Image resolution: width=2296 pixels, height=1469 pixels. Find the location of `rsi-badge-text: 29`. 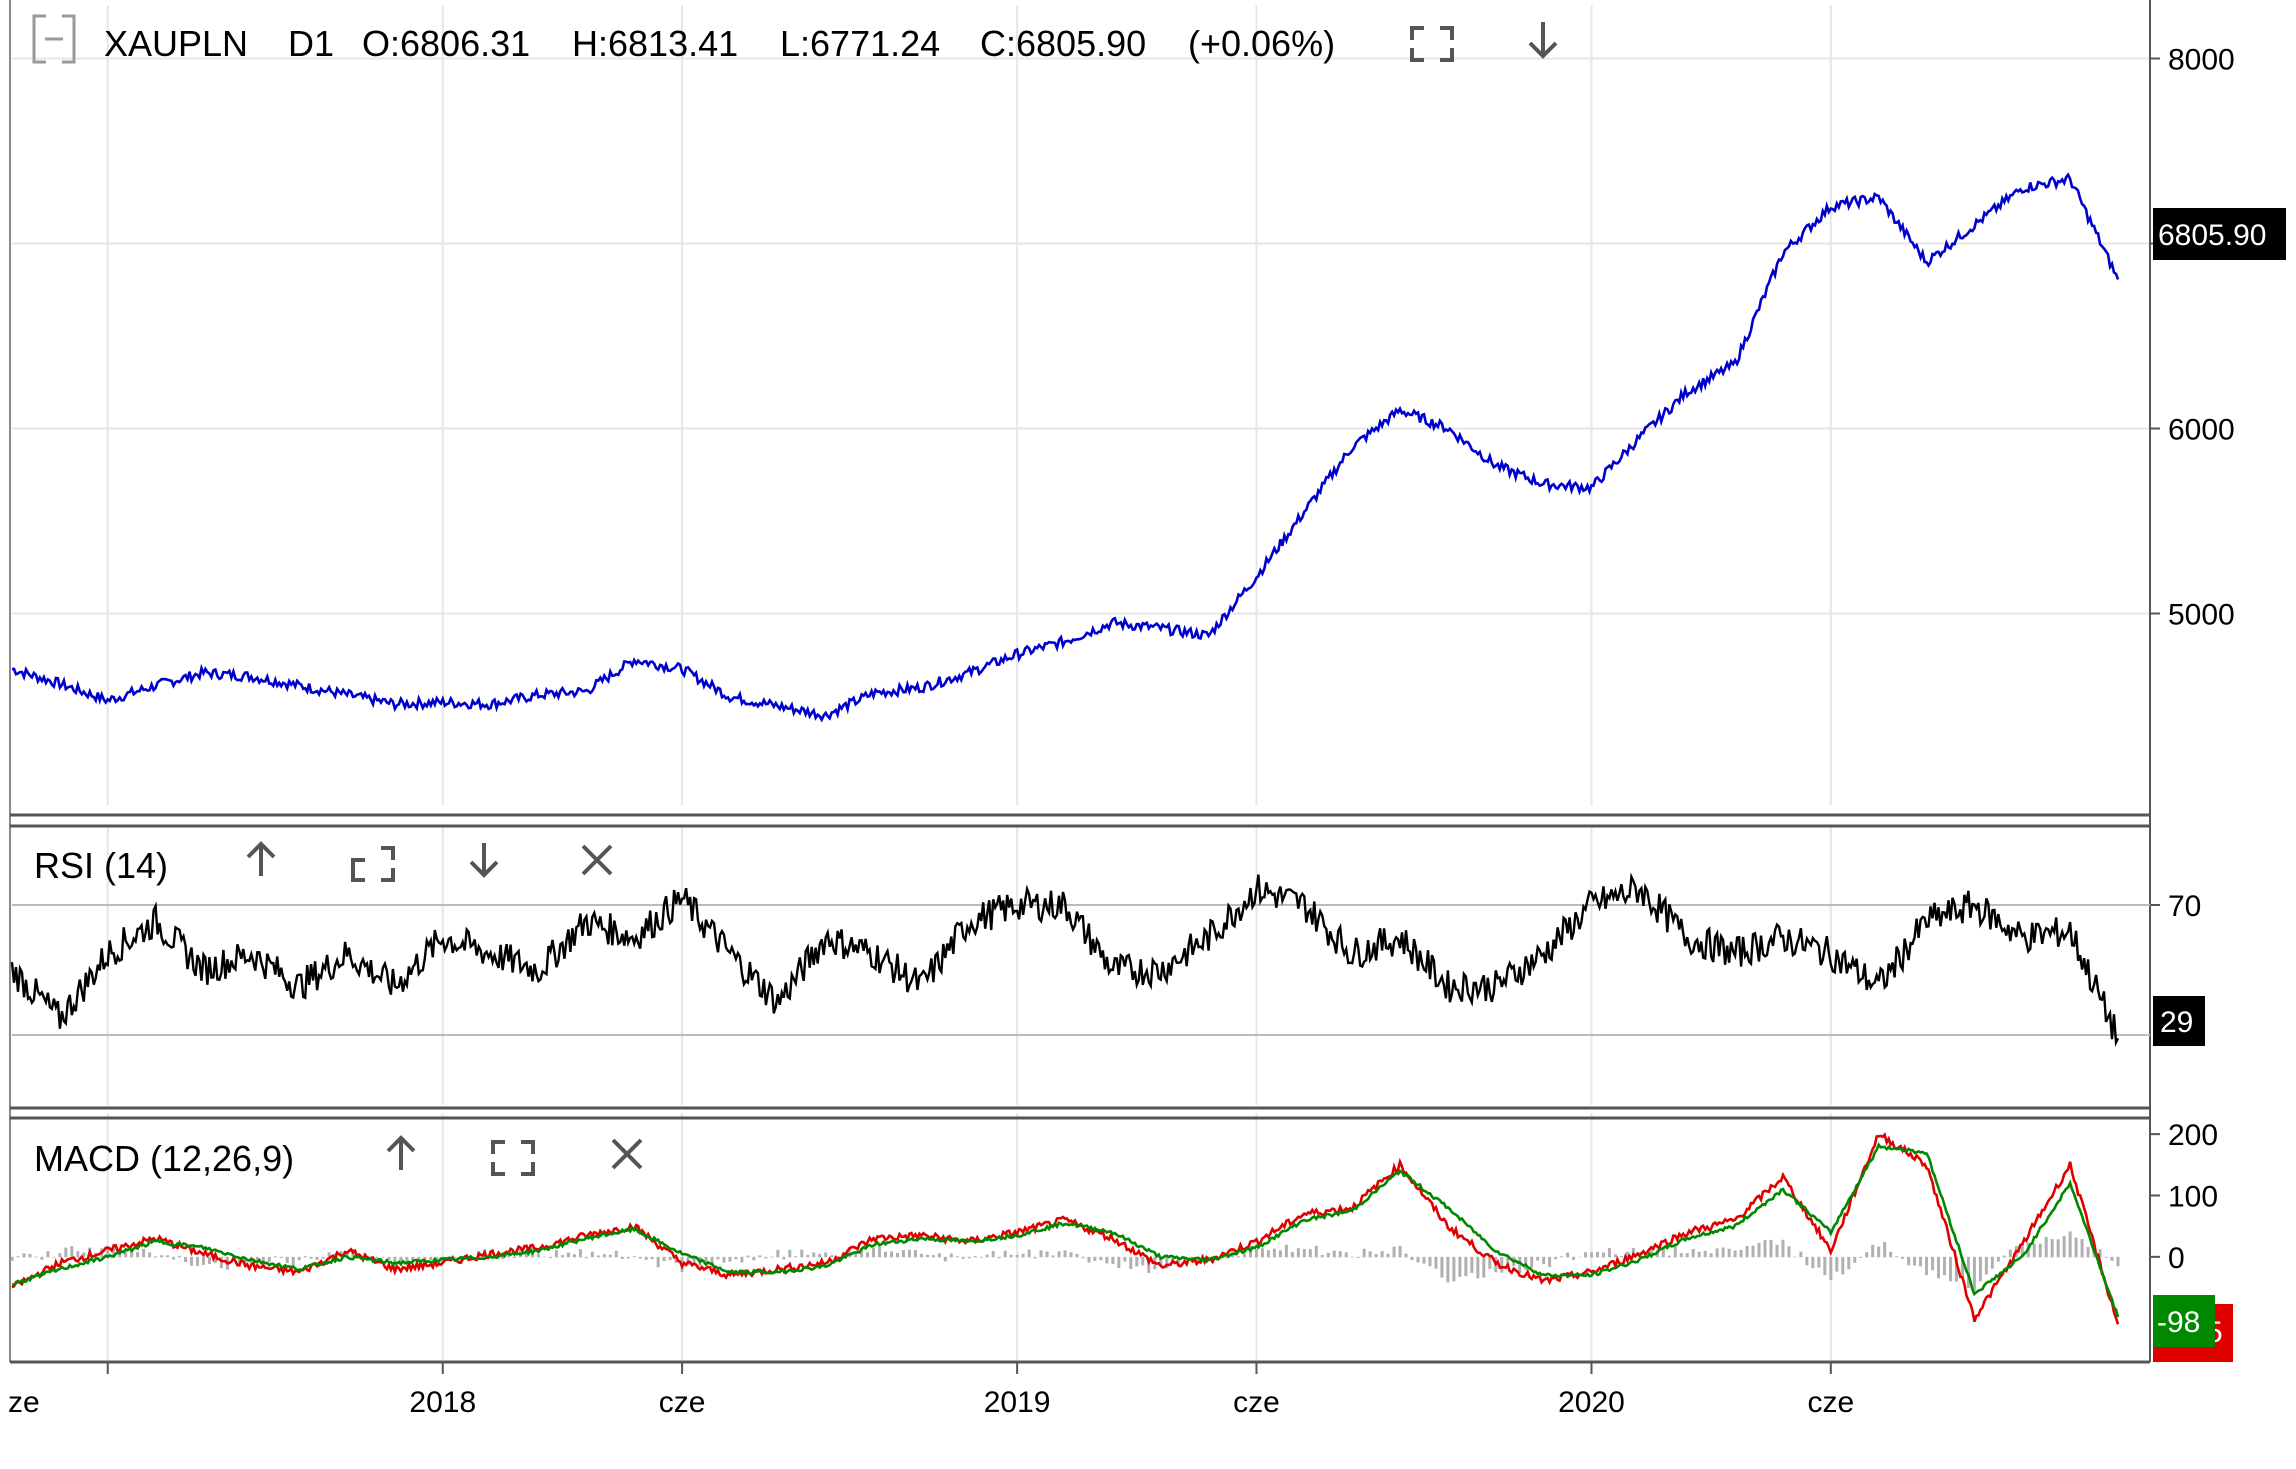

rsi-badge-text: 29 is located at coordinates (2176, 1022).